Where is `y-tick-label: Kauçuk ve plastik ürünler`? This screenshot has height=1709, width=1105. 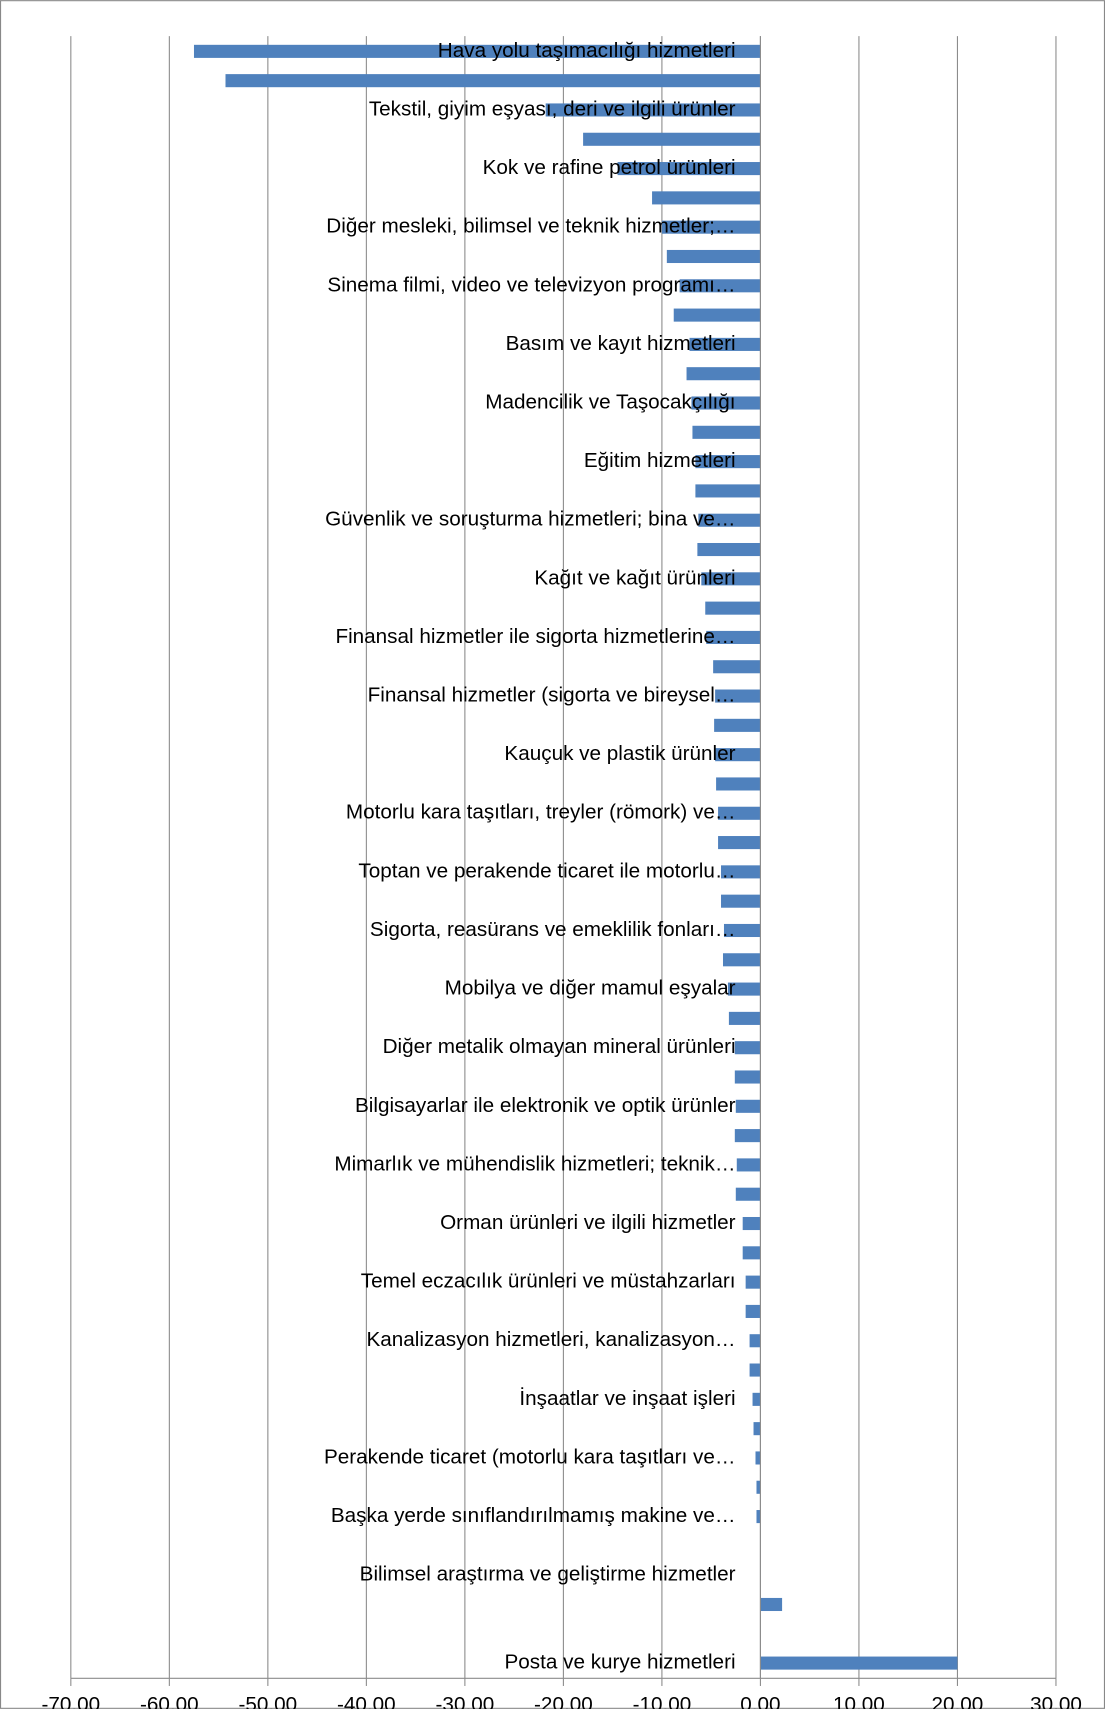
y-tick-label: Kauçuk ve plastik ürünler is located at coordinates (619, 753).